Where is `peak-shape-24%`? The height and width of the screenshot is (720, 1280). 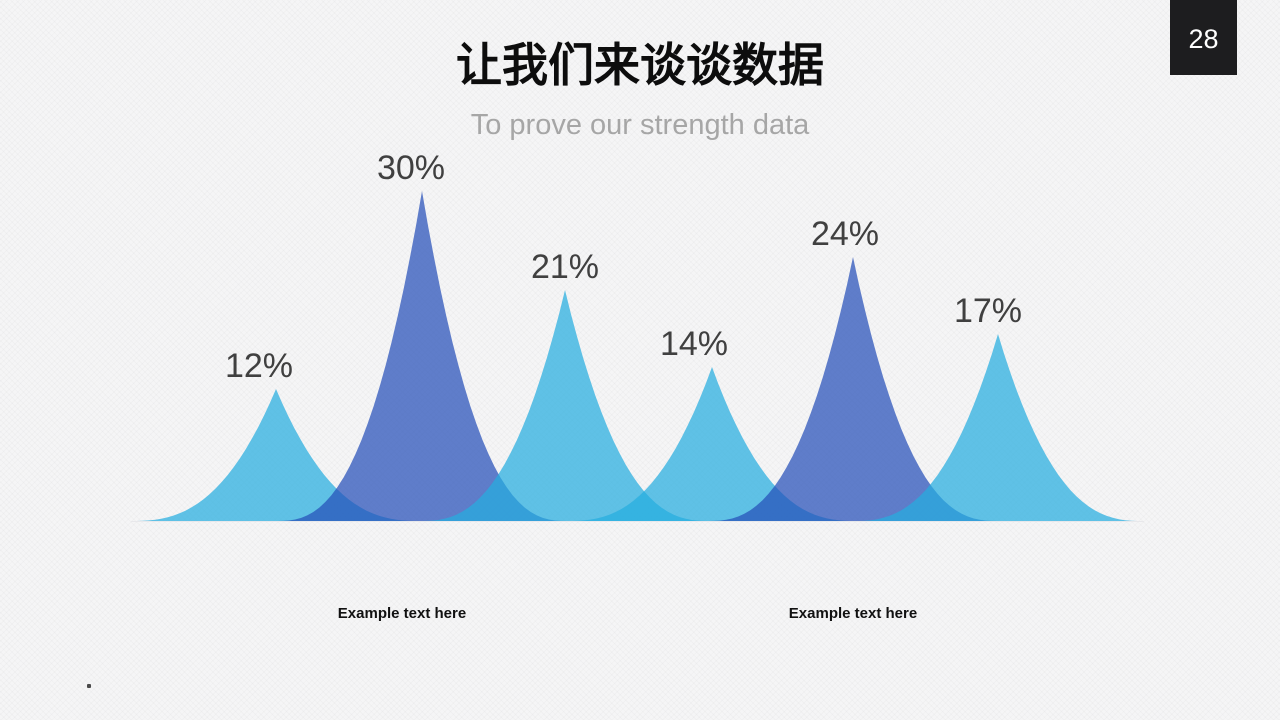 peak-shape-24% is located at coordinates (853, 389).